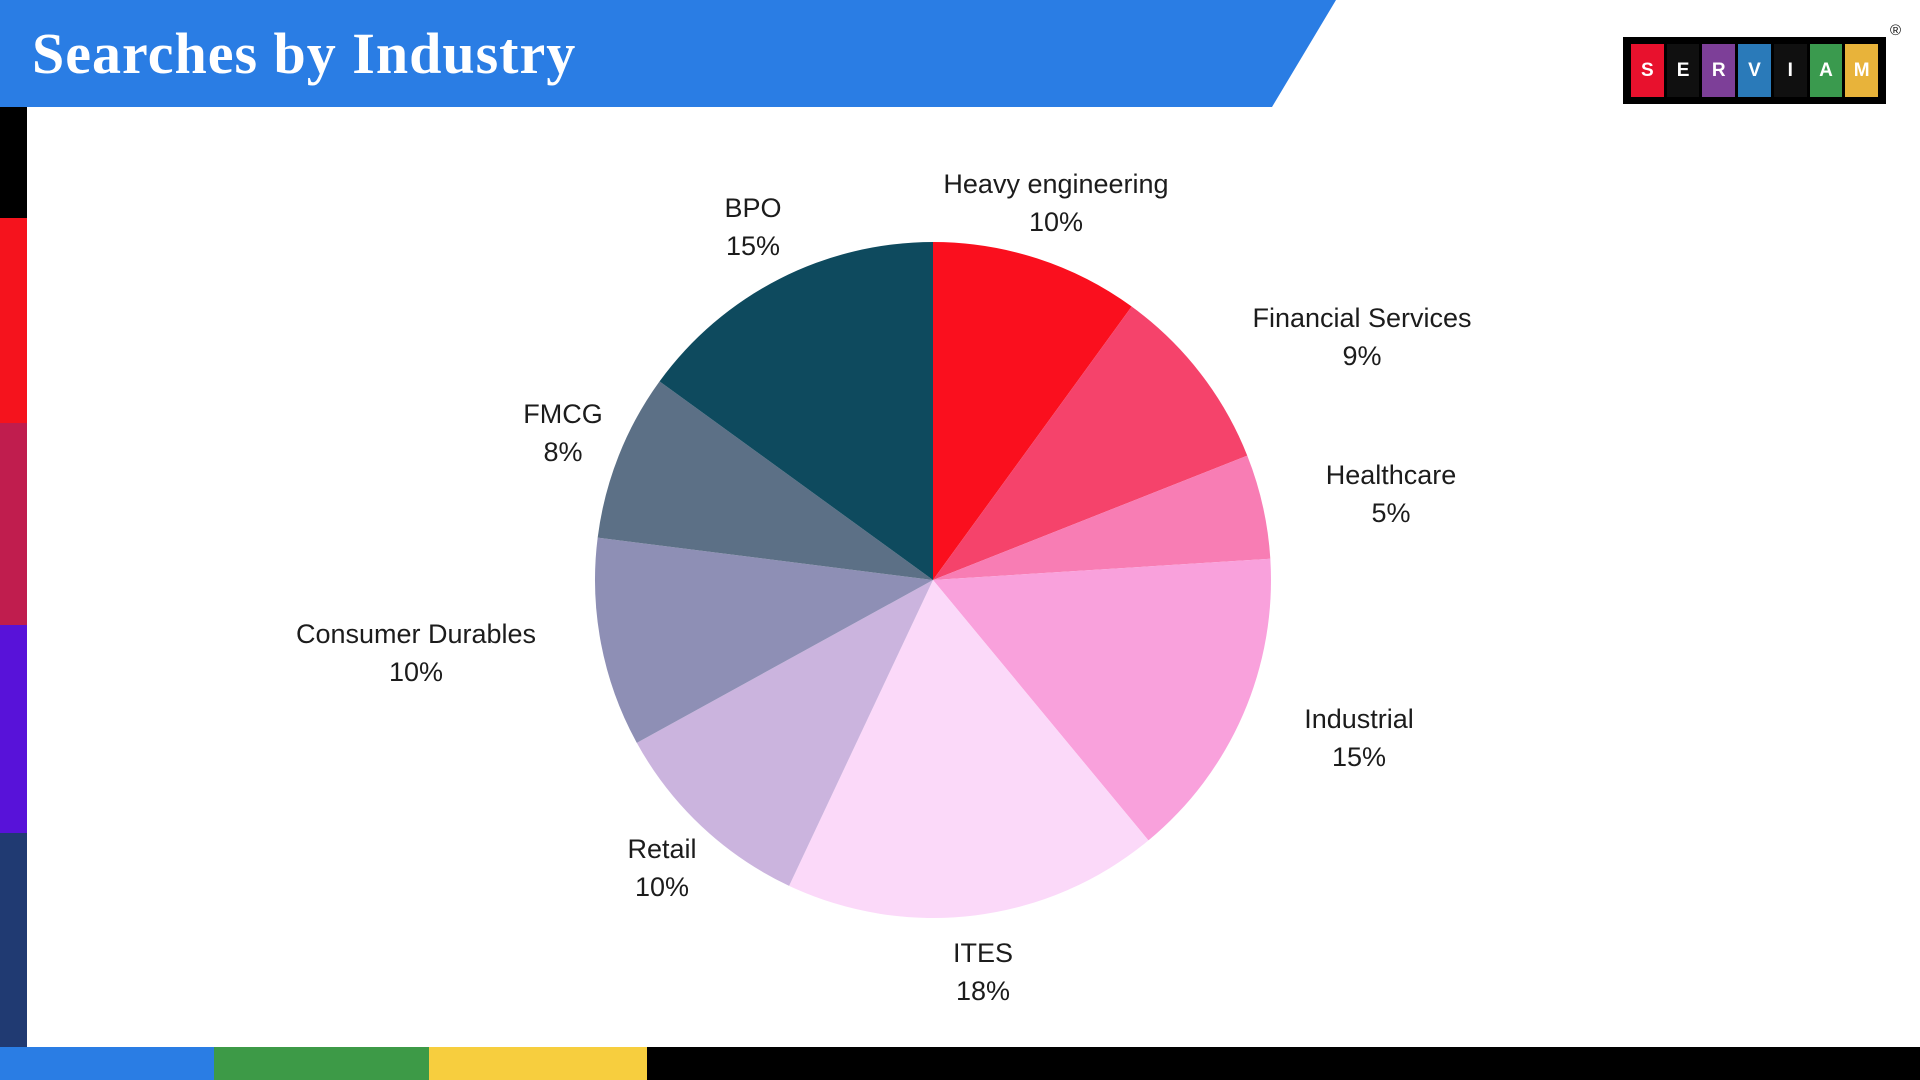  What do you see at coordinates (1683, 70) in the screenshot?
I see `logo-letter-tile: E` at bounding box center [1683, 70].